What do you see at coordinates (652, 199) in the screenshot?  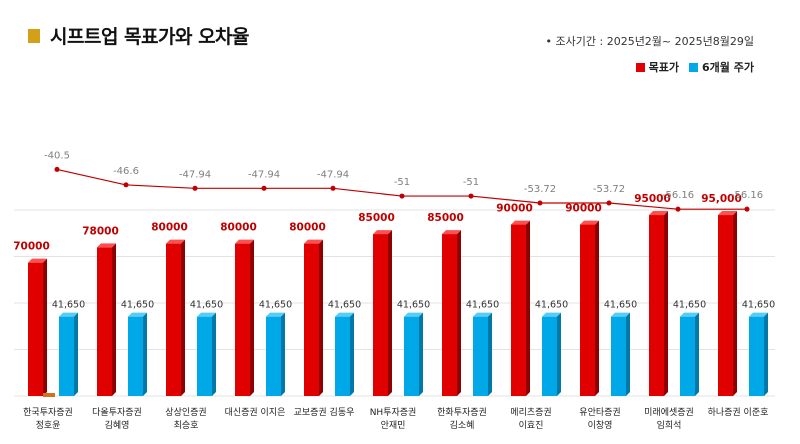 I see `target-value-label: 95000` at bounding box center [652, 199].